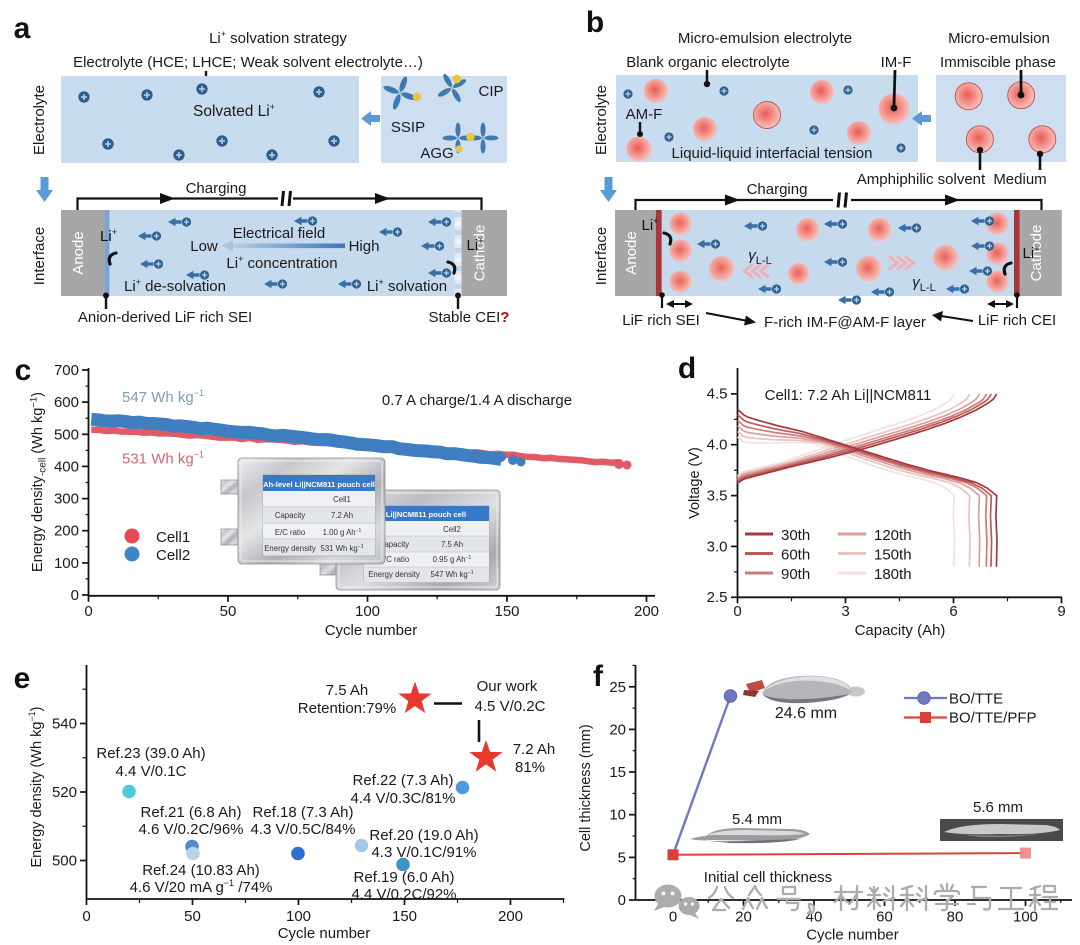 The width and height of the screenshot is (1080, 945). I want to click on svg-text: Ref.24 (10.83 Ah), so click(201, 870).